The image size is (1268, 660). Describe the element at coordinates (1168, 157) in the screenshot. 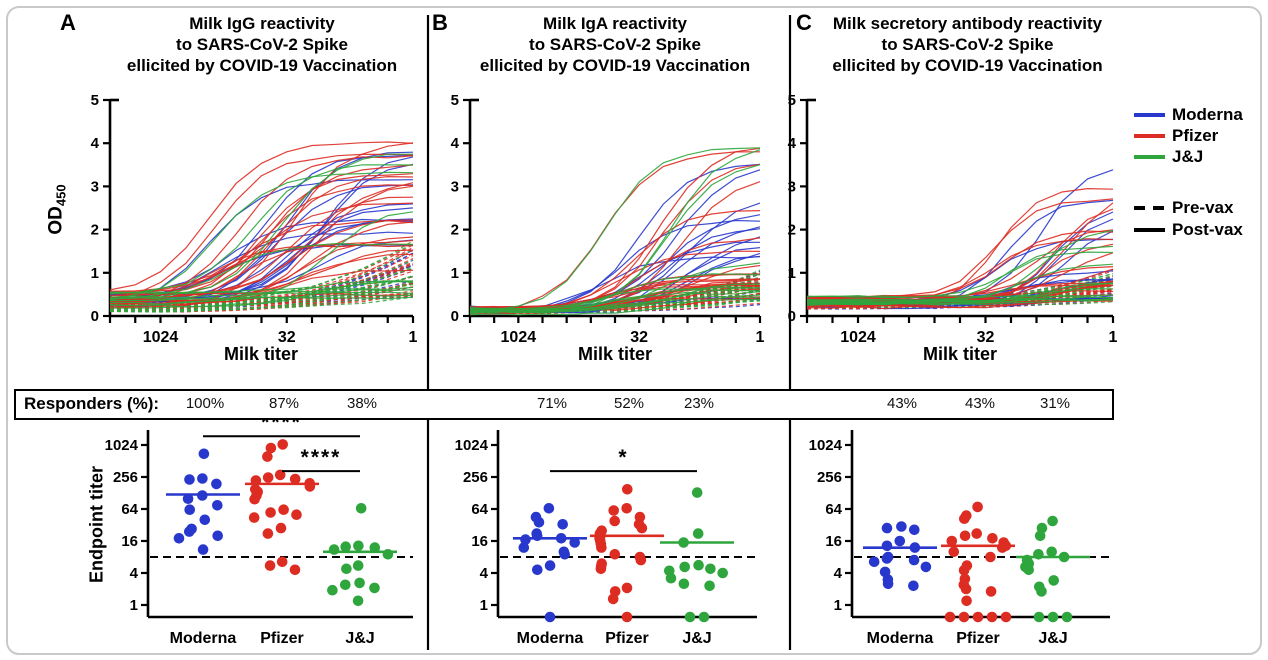

I see `legend-item-jj: J&J` at that location.